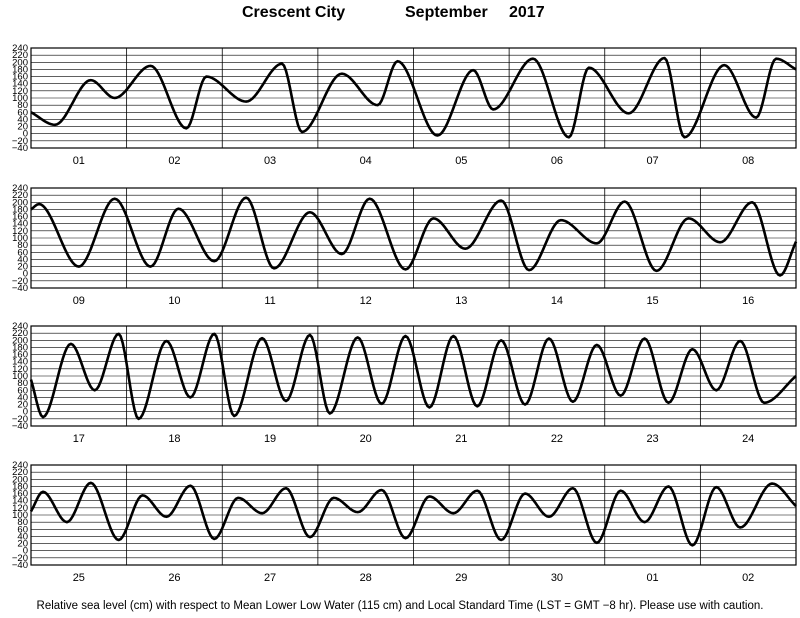  What do you see at coordinates (748, 578) in the screenshot?
I see `day-label: 02` at bounding box center [748, 578].